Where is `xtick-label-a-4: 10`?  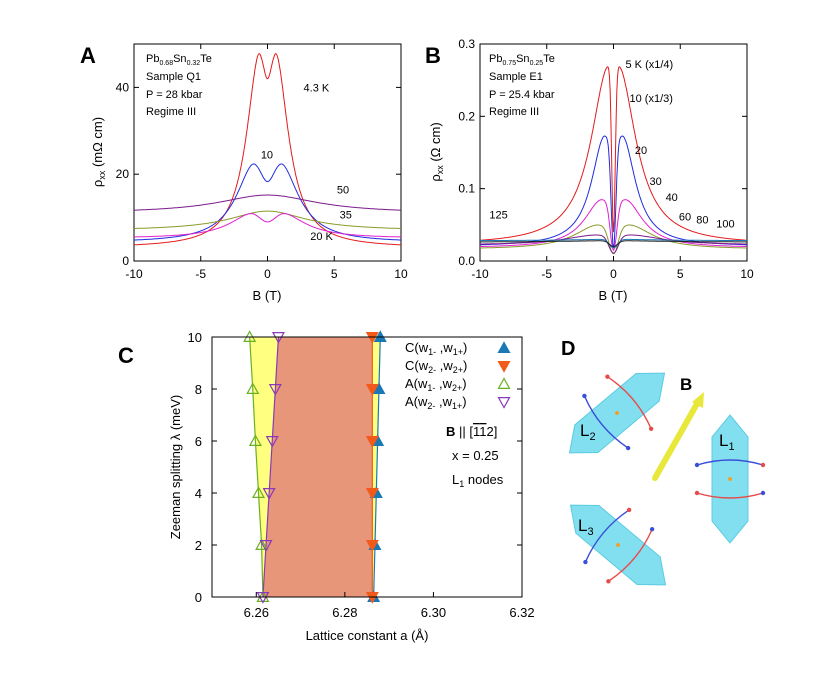
xtick-label-a-4: 10 is located at coordinates (401, 274).